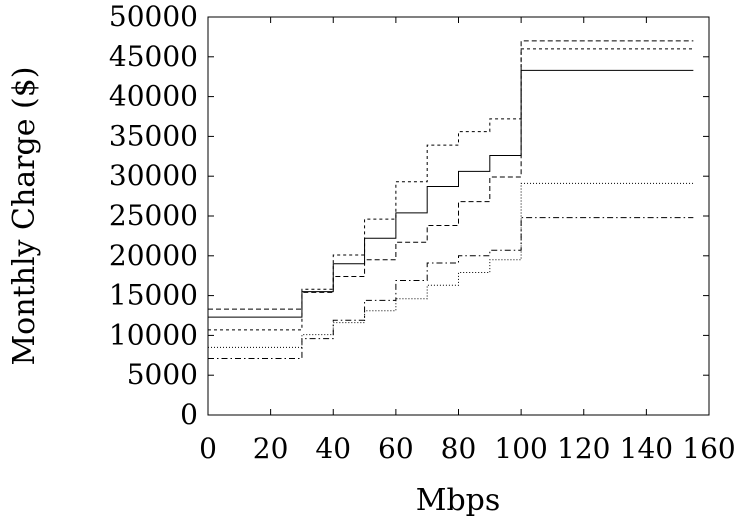 This screenshot has width=739, height=523. What do you see at coordinates (153, 16) in the screenshot?
I see `y-tick-label: 50000` at bounding box center [153, 16].